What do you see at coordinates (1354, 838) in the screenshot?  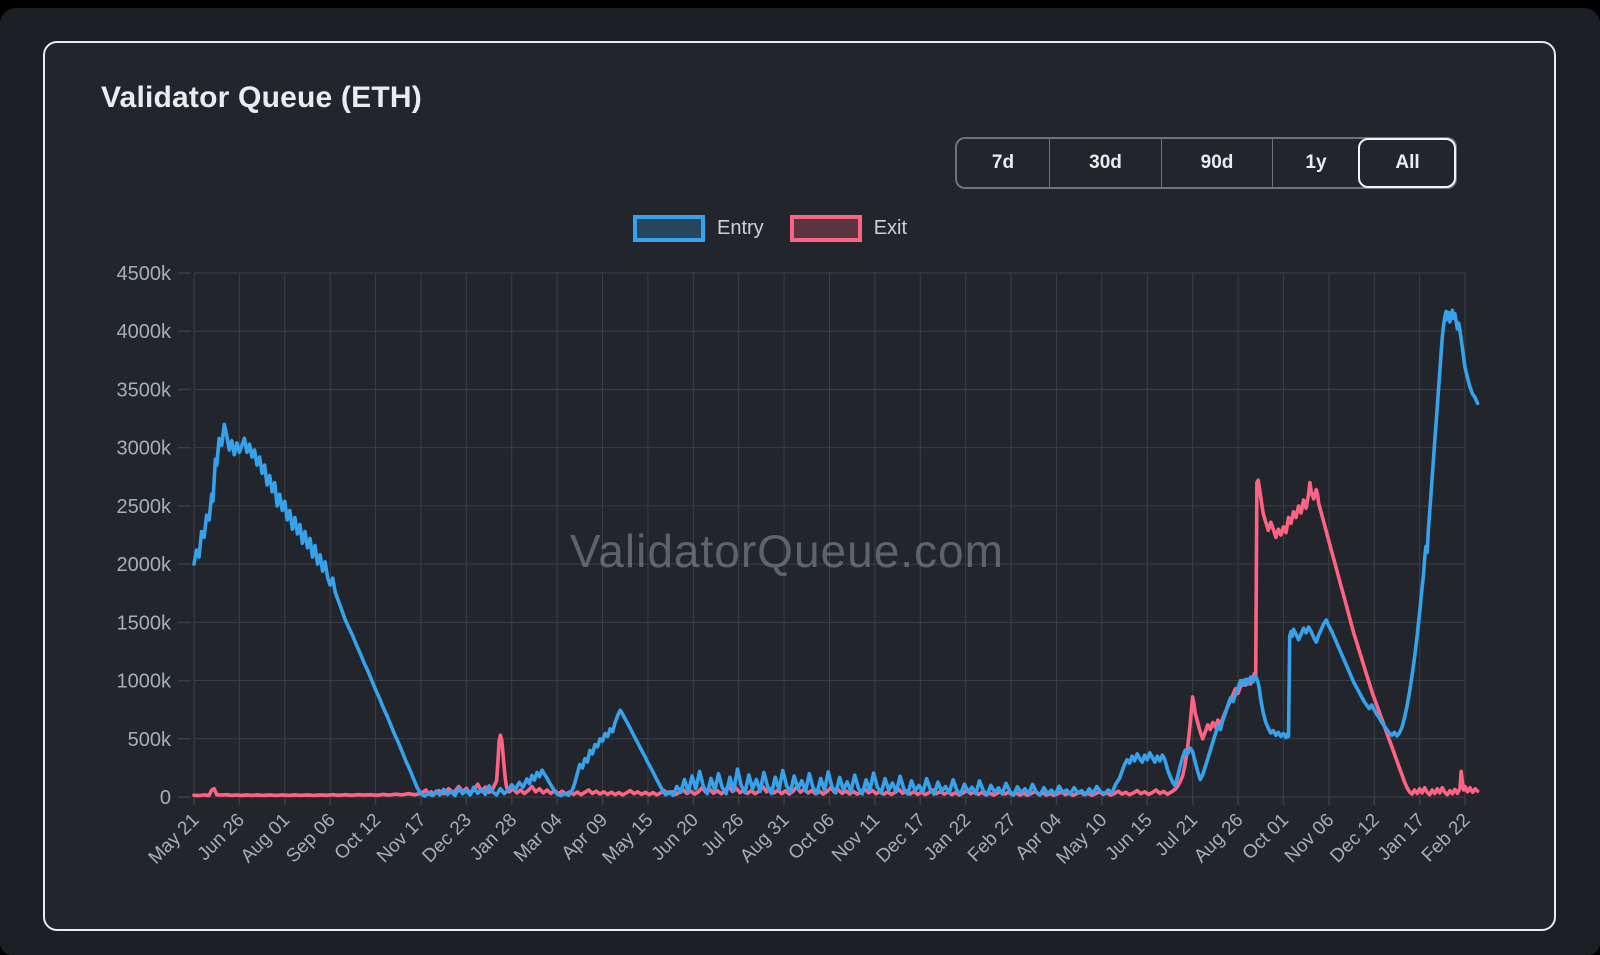 I see `svg-text: Dec 12` at bounding box center [1354, 838].